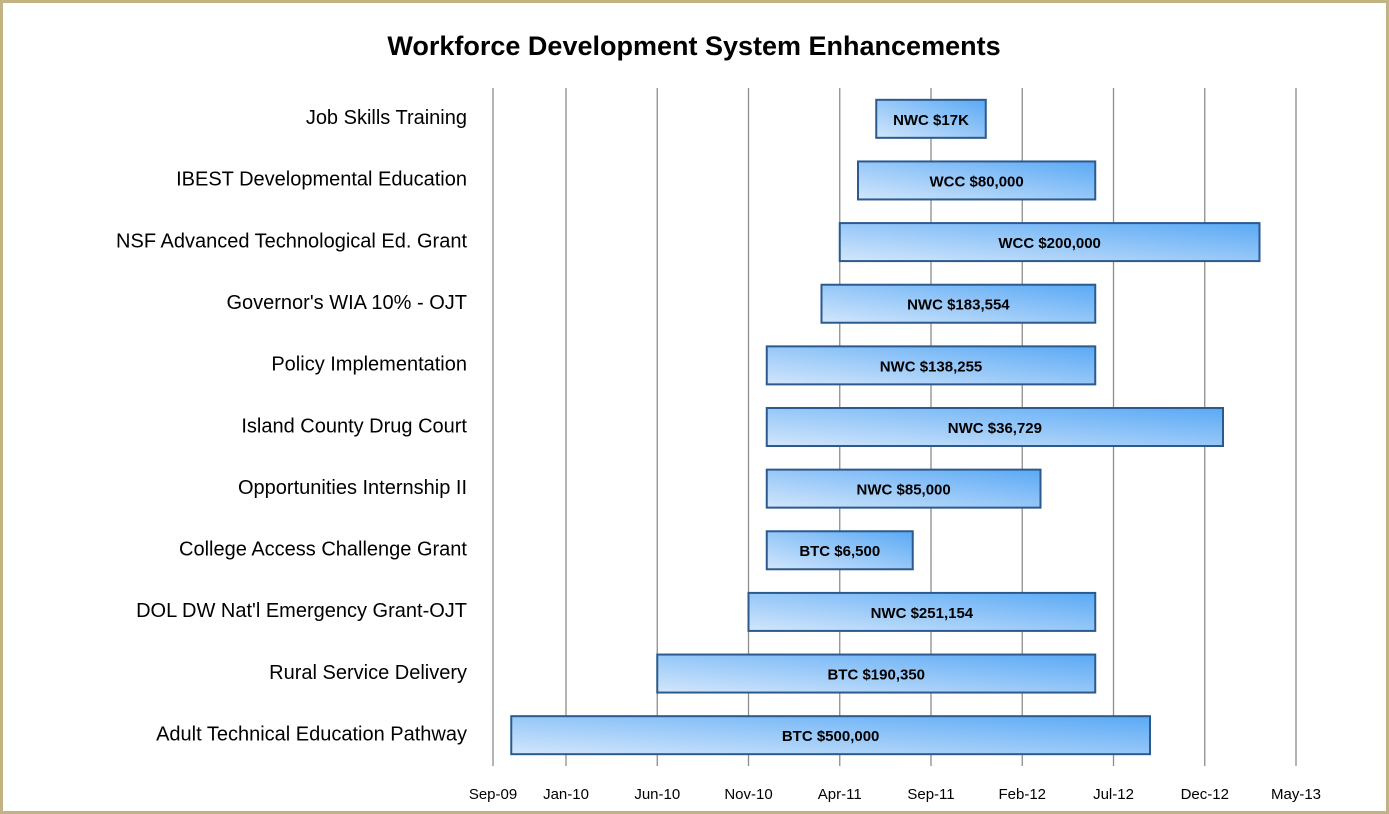 This screenshot has width=1389, height=814. I want to click on bar-label: NWC $138,255, so click(931, 366).